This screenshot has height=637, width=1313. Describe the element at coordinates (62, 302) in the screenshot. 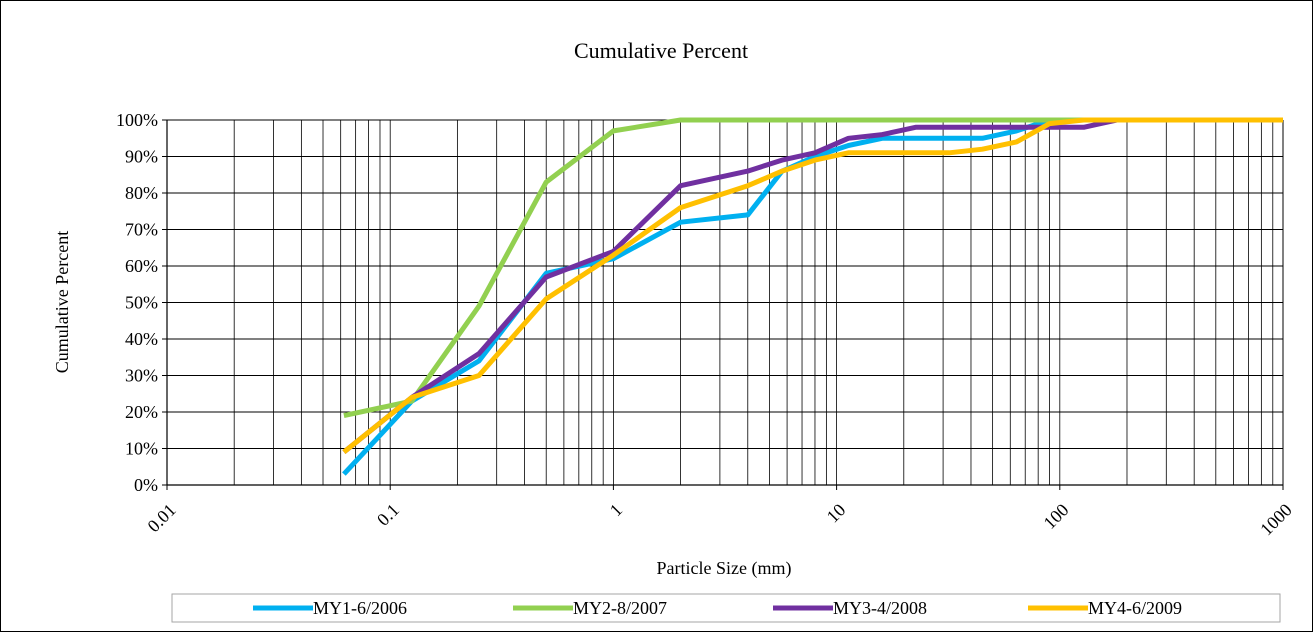

I see `y-axis-title: Cumulative Percent` at that location.